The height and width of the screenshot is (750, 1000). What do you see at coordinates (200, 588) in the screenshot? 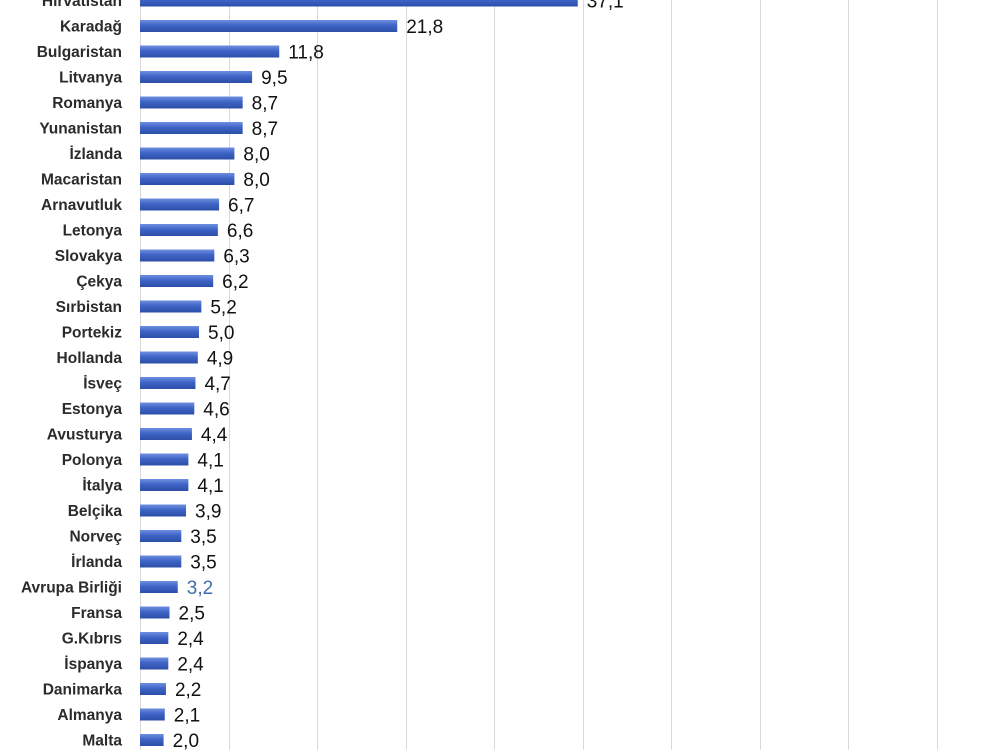
I see `value-label: 3,2` at bounding box center [200, 588].